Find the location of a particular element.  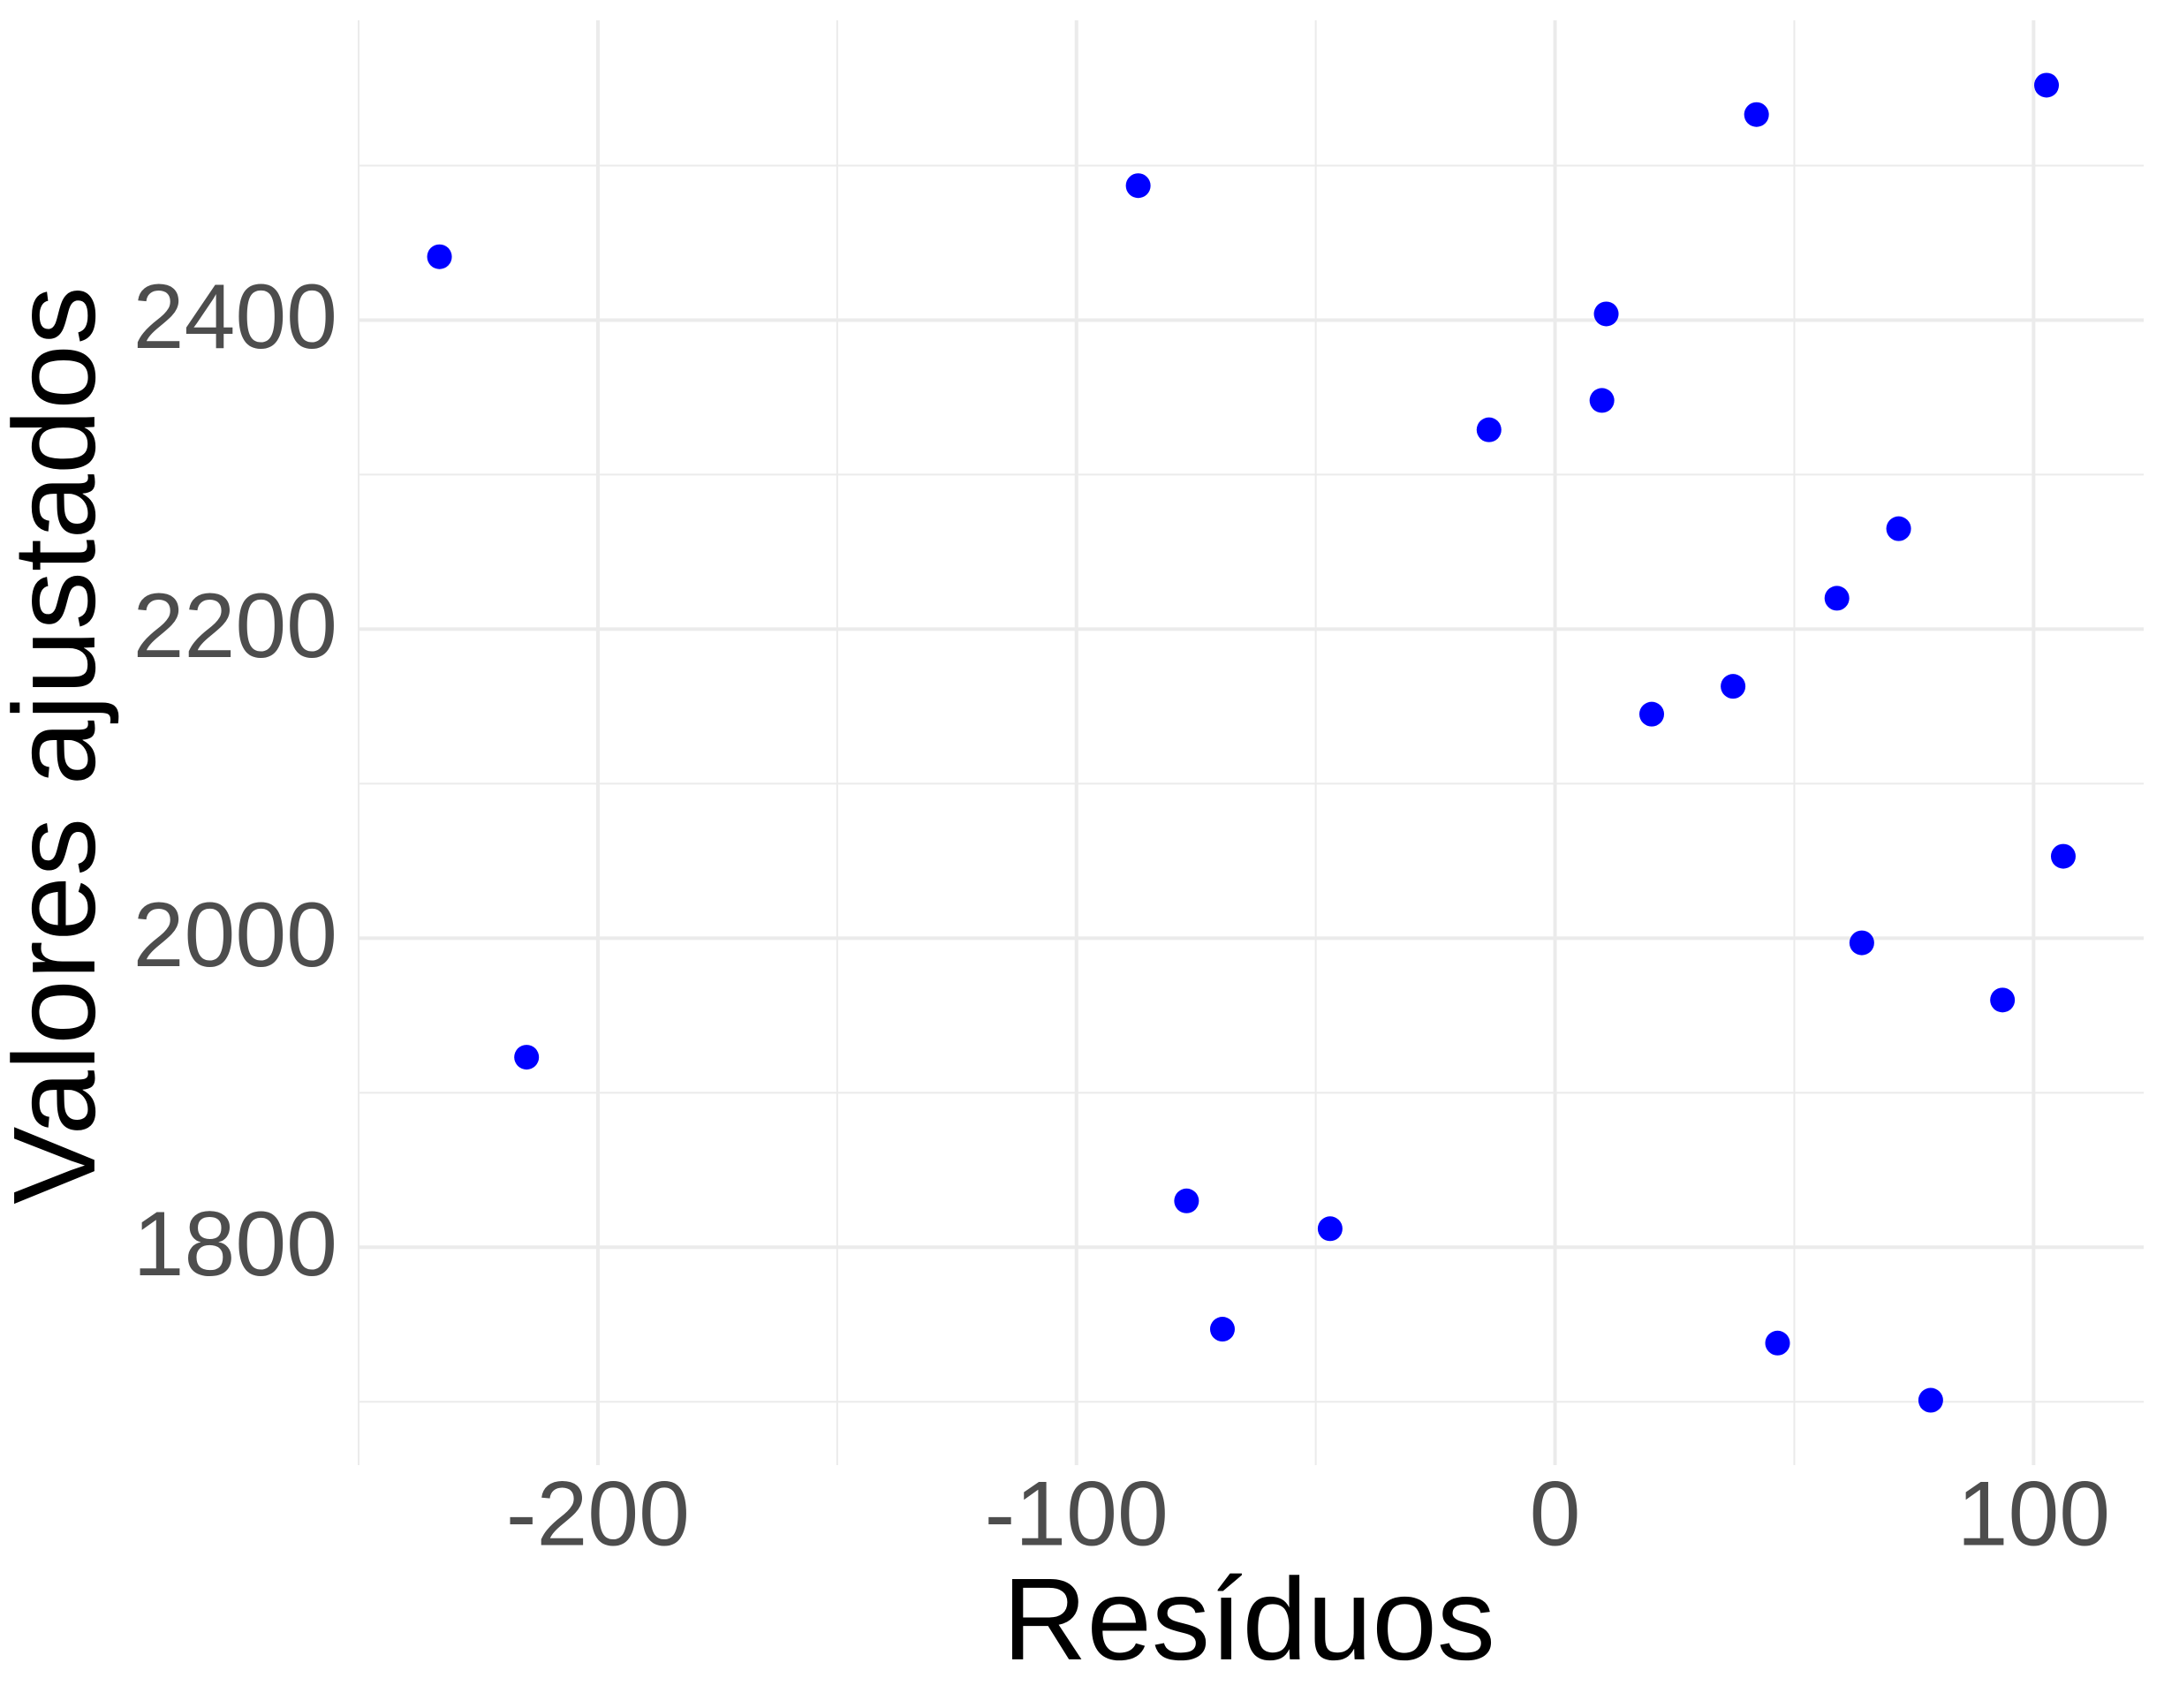

y-tick-label: 2000 is located at coordinates (235, 935).